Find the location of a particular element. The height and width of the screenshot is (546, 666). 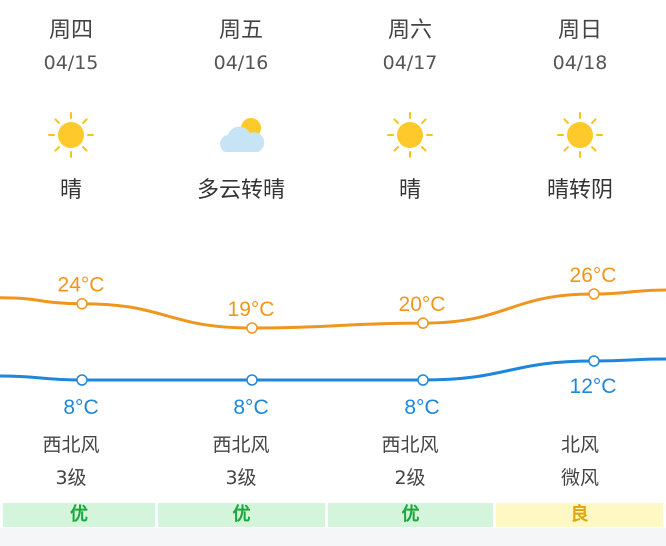

high-temp-label: 26°C is located at coordinates (593, 275).